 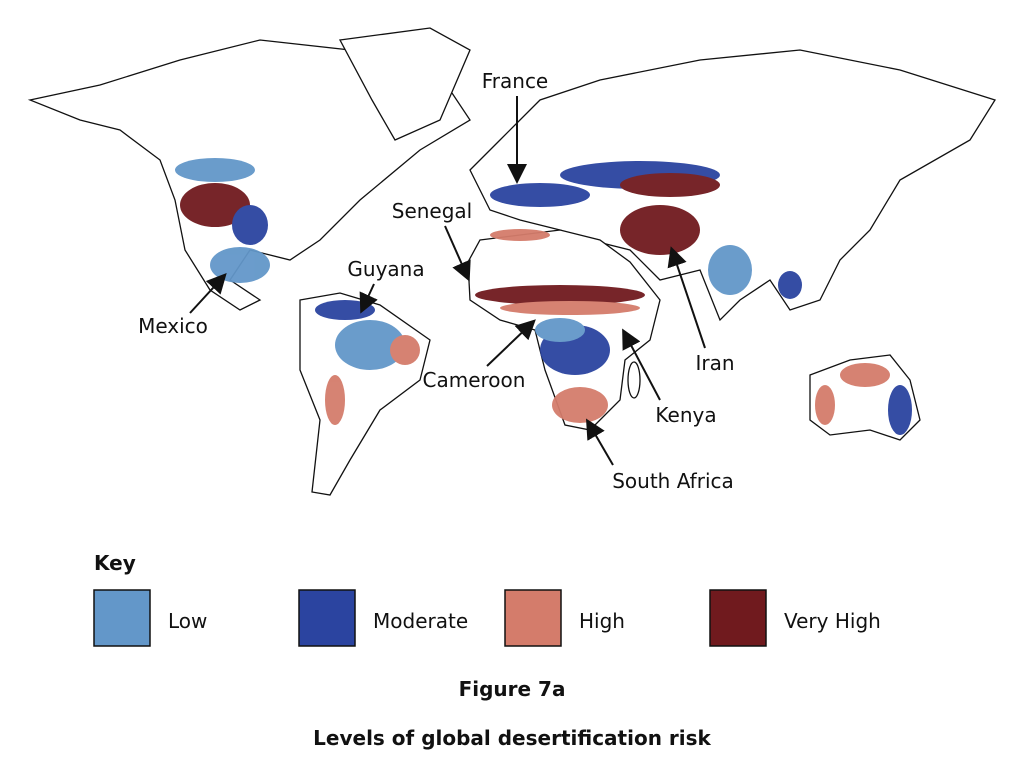 I want to click on figure-number: Figure 7a, so click(x=512, y=689).